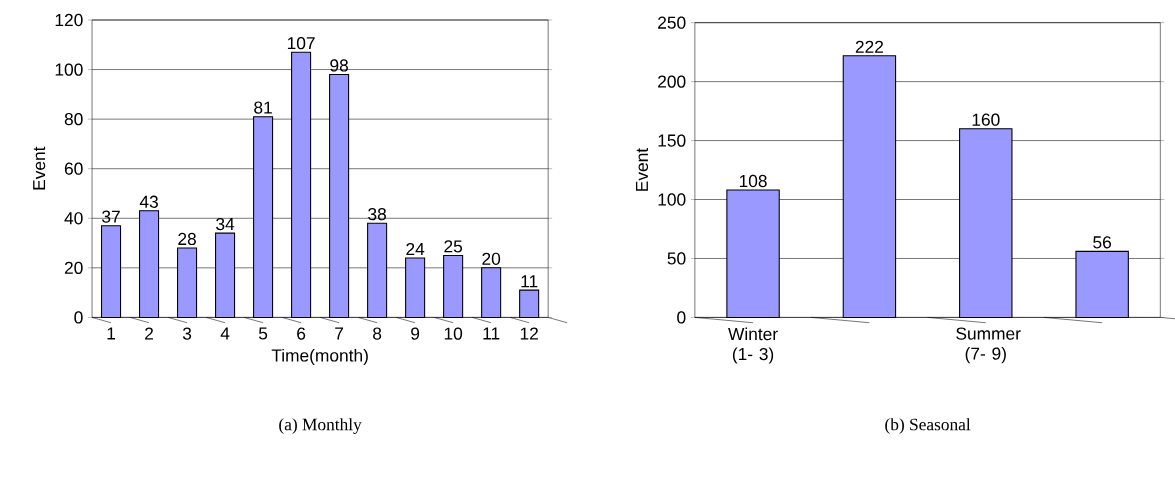 Image resolution: width=1175 pixels, height=477 pixels. What do you see at coordinates (1102, 242) in the screenshot?
I see `data-label: 56` at bounding box center [1102, 242].